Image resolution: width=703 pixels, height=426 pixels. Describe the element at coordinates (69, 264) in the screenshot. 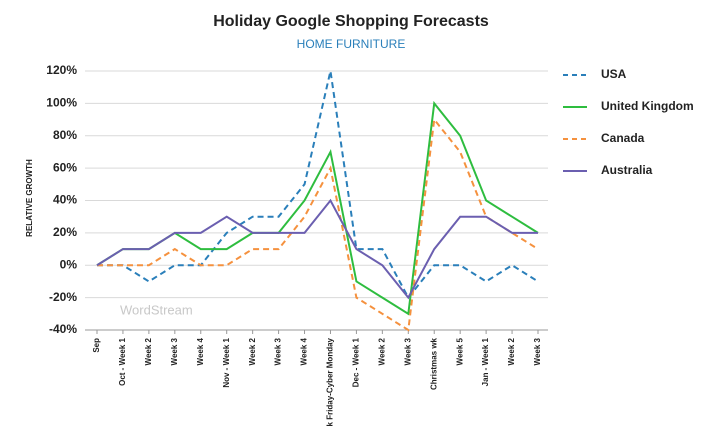

I see `y-tick-label: 0%` at that location.